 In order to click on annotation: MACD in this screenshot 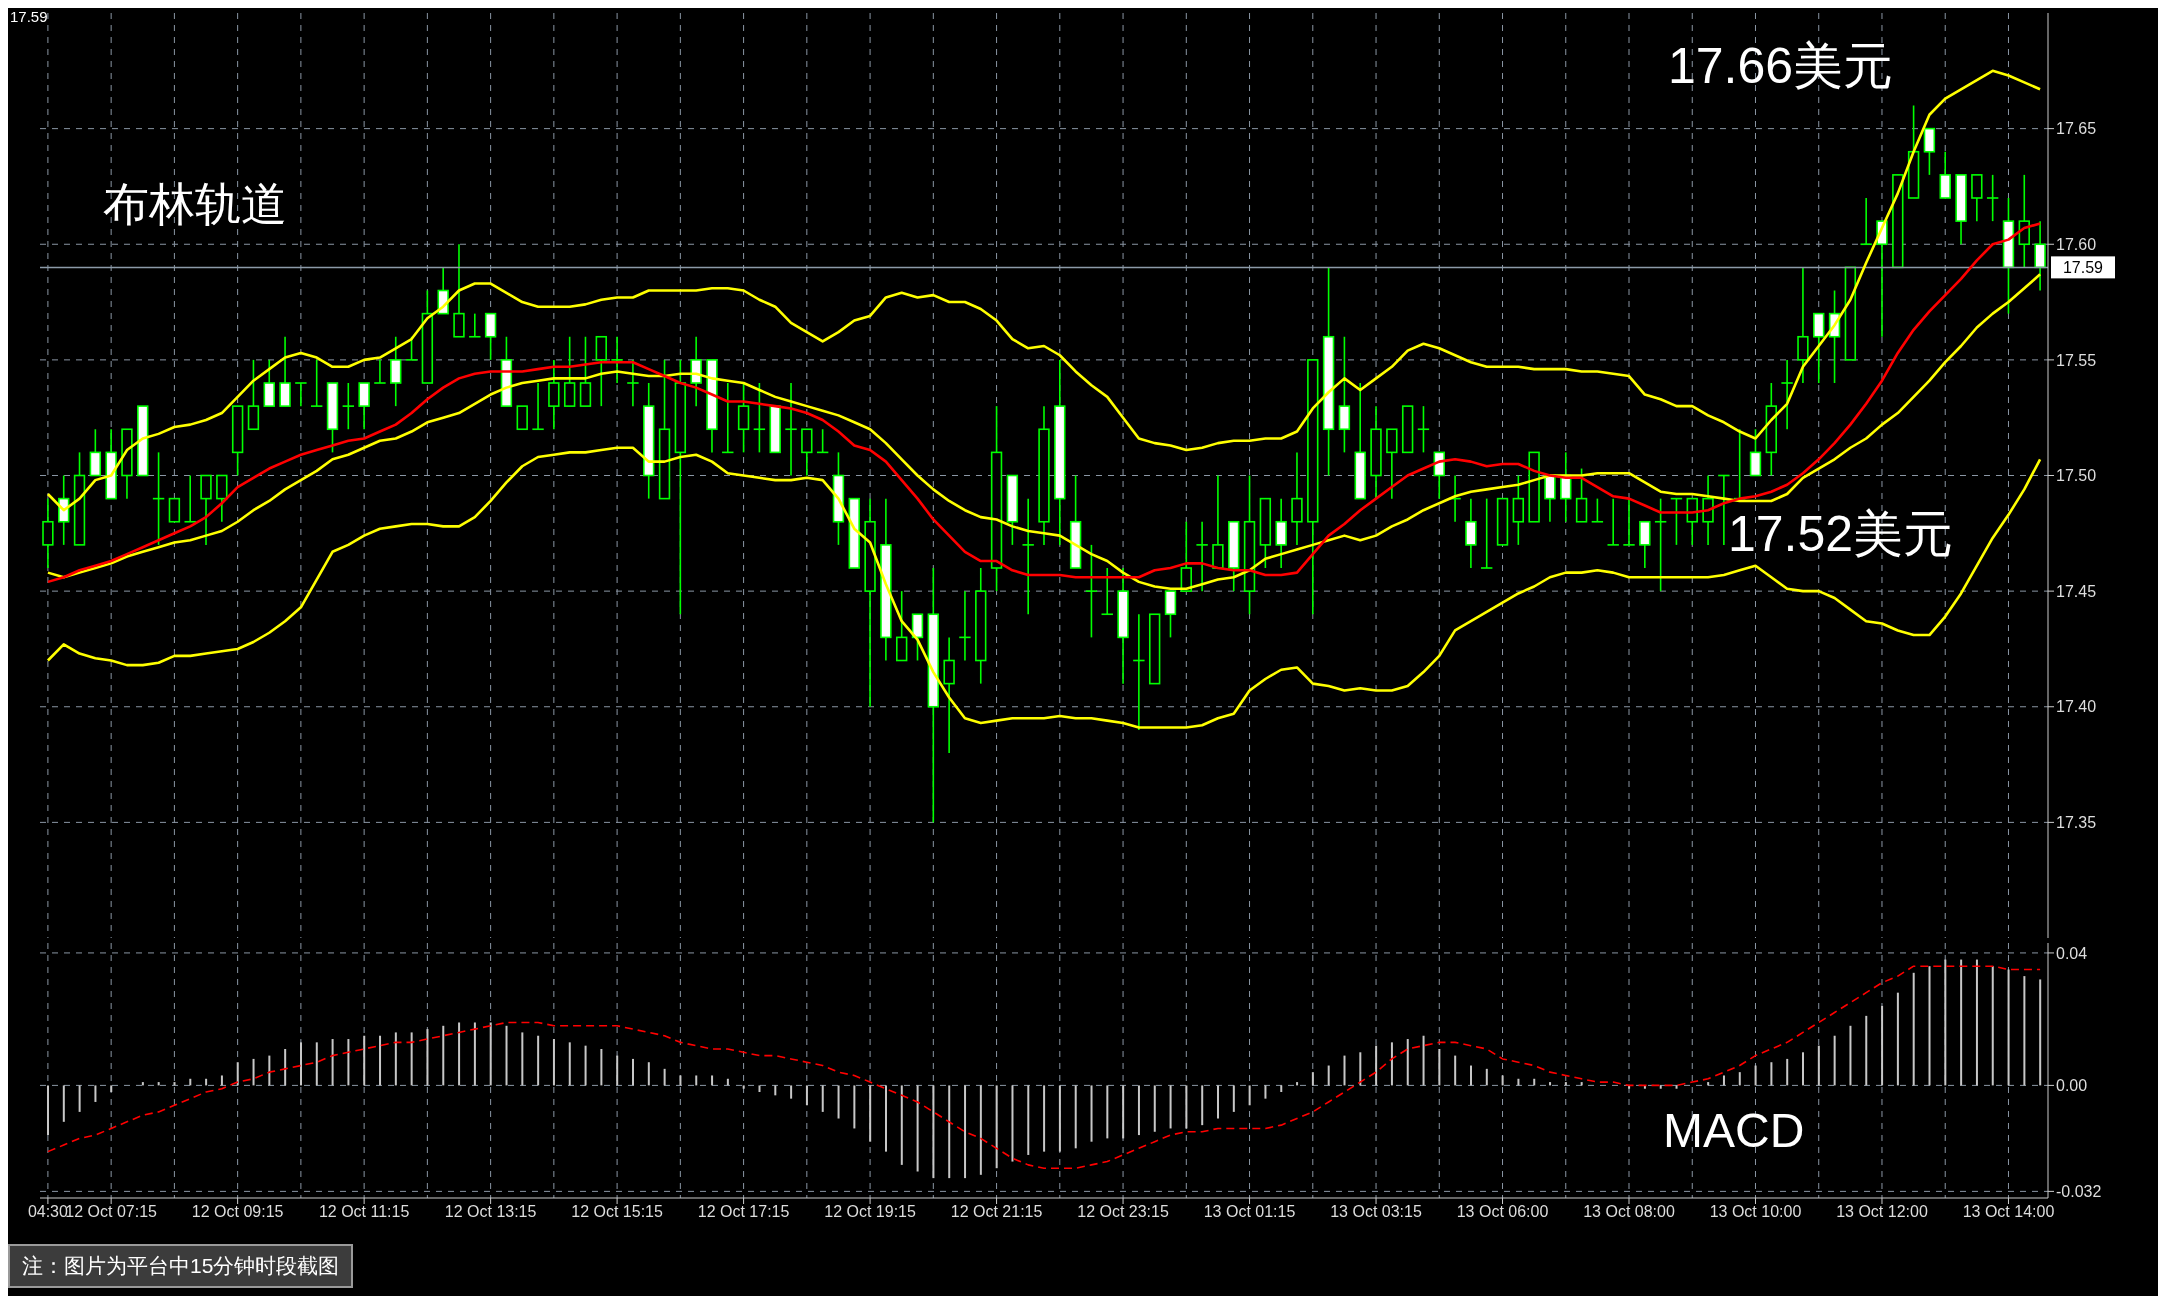, I will do `click(1734, 1131)`.